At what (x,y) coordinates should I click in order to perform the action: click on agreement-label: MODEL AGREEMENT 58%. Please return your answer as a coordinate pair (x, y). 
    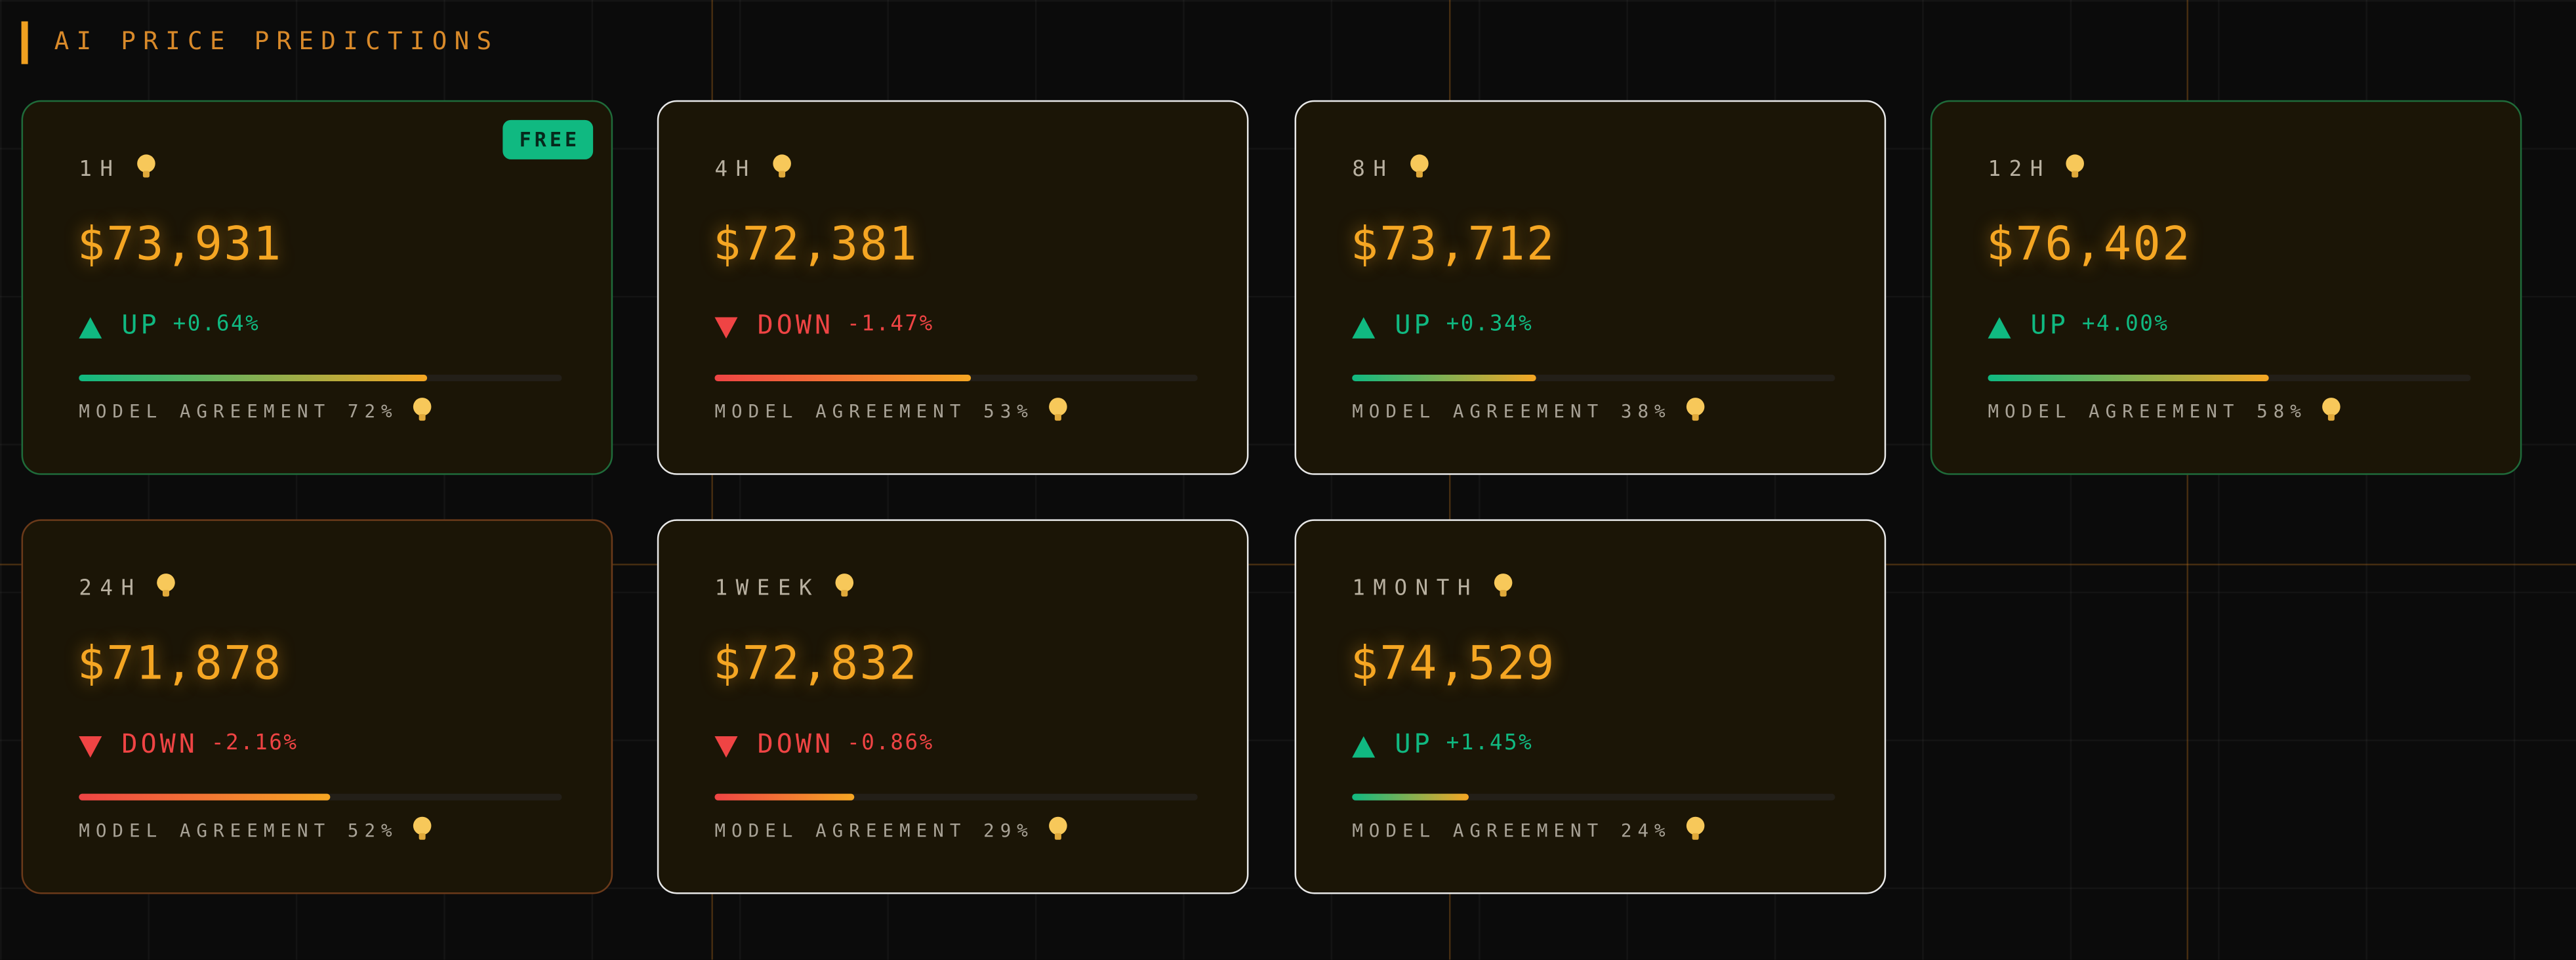
    Looking at the image, I should click on (2147, 412).